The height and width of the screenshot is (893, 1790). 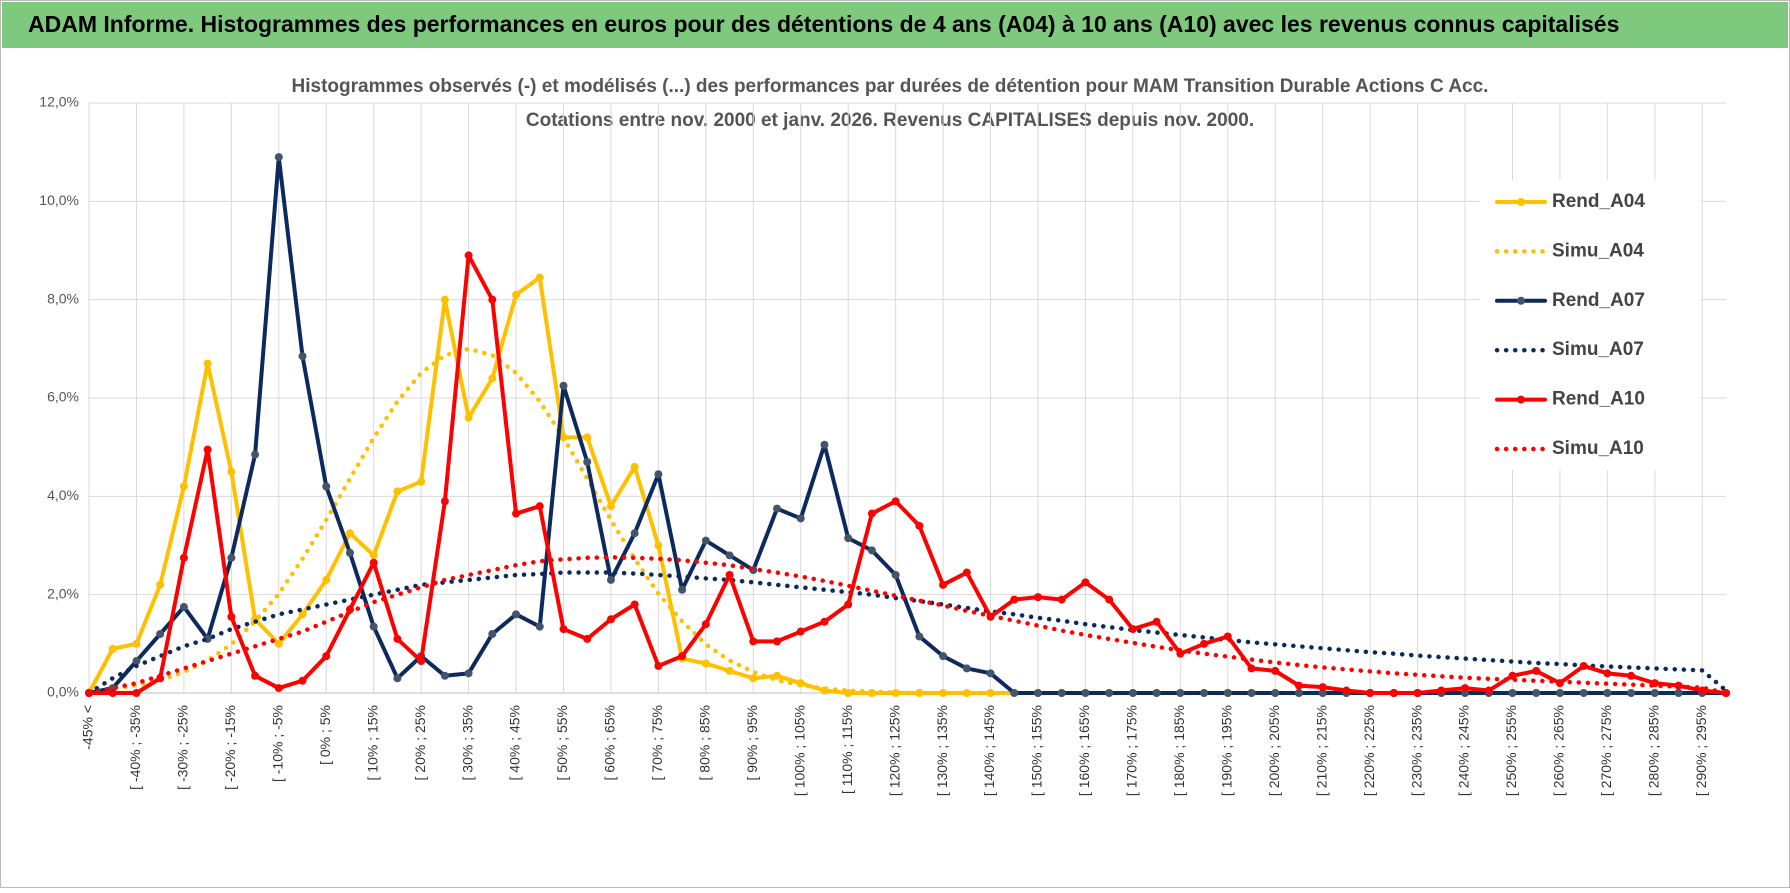 What do you see at coordinates (59, 102) in the screenshot?
I see `y-tick-label: 12,0%` at bounding box center [59, 102].